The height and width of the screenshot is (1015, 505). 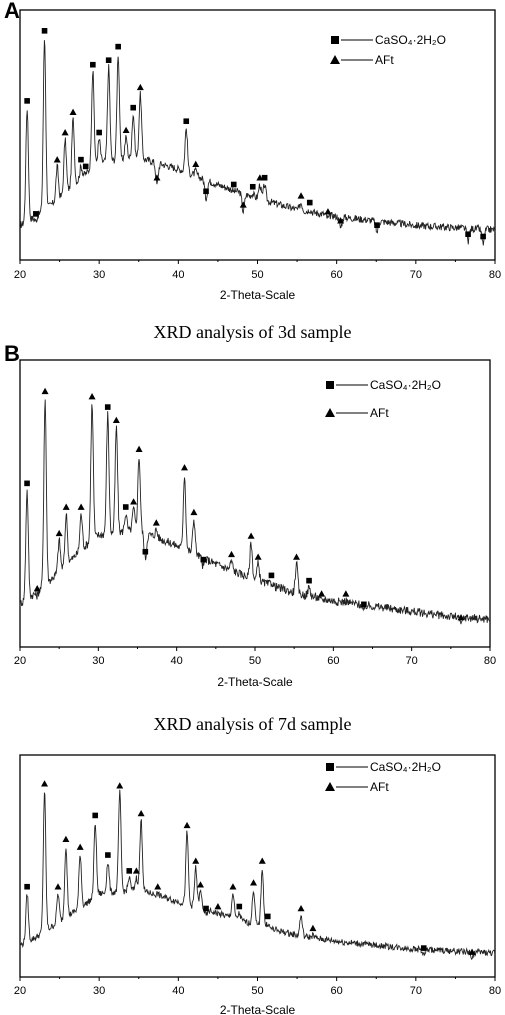 I want to click on legend-square-icon, so click(x=335, y=40).